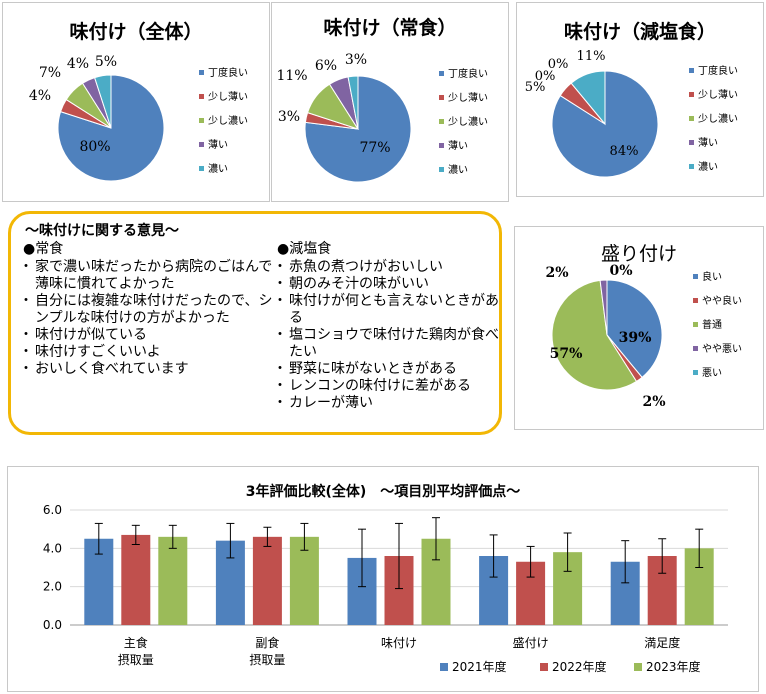 The image size is (766, 694). I want to click on pie-value-label: 2%, so click(653, 402).